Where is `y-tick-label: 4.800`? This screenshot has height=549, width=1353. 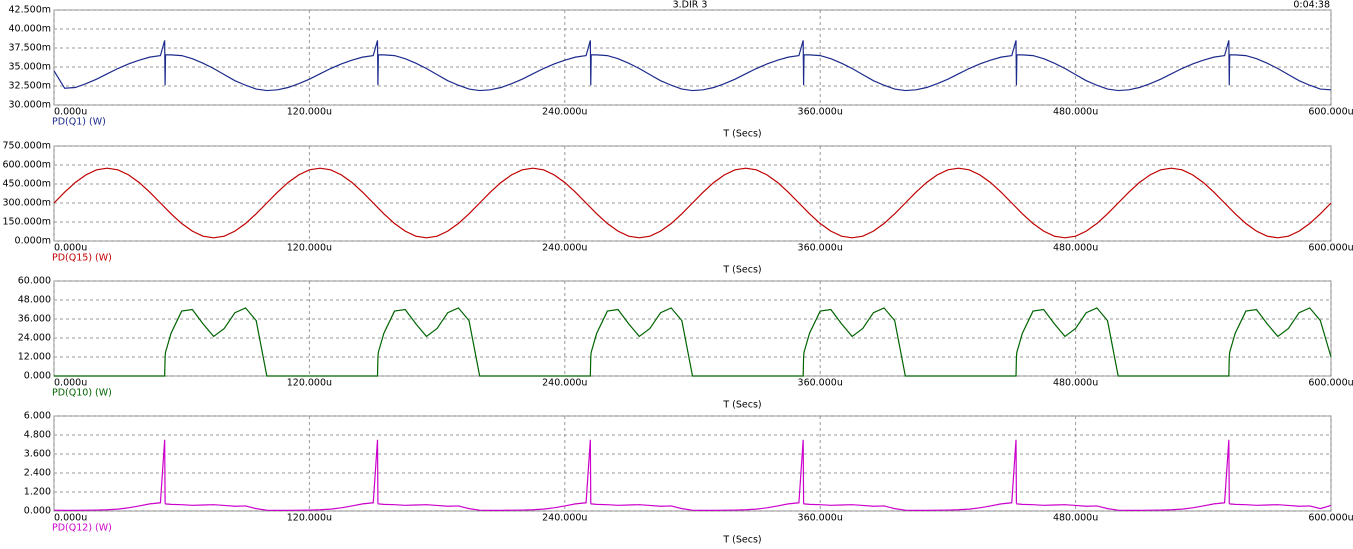
y-tick-label: 4.800 is located at coordinates (37, 435).